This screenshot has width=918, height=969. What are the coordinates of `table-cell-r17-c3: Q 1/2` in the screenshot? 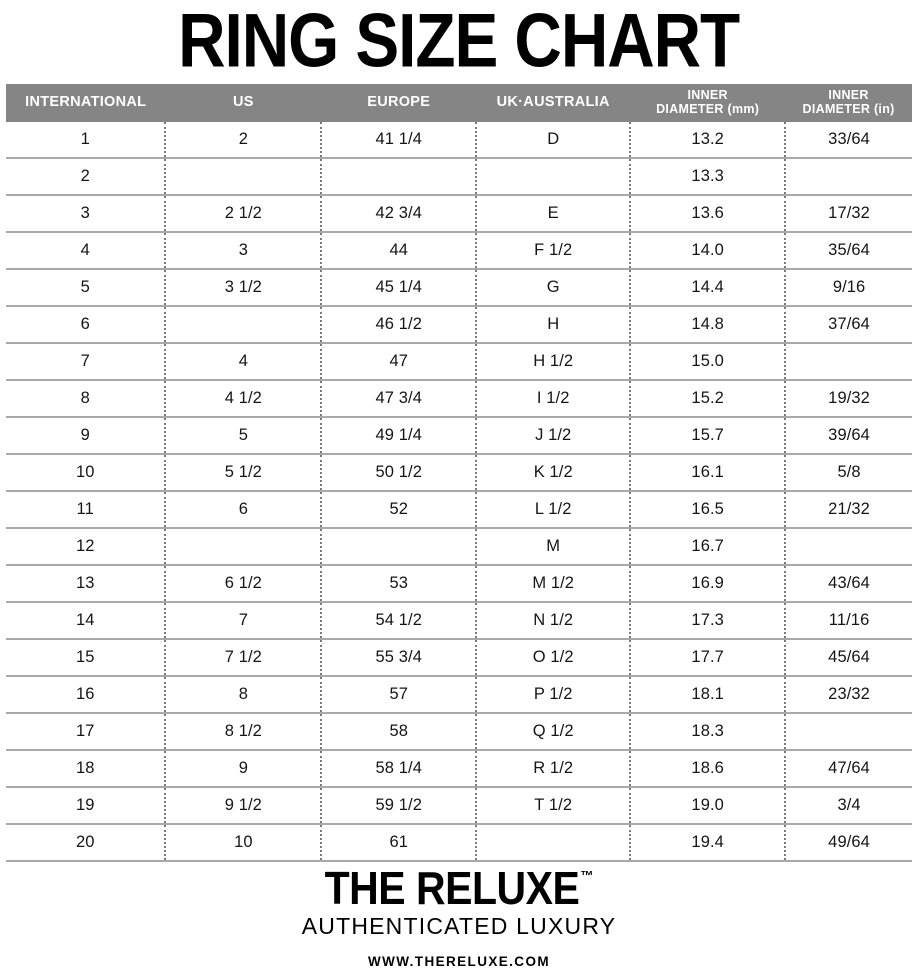 It's located at (554, 731).